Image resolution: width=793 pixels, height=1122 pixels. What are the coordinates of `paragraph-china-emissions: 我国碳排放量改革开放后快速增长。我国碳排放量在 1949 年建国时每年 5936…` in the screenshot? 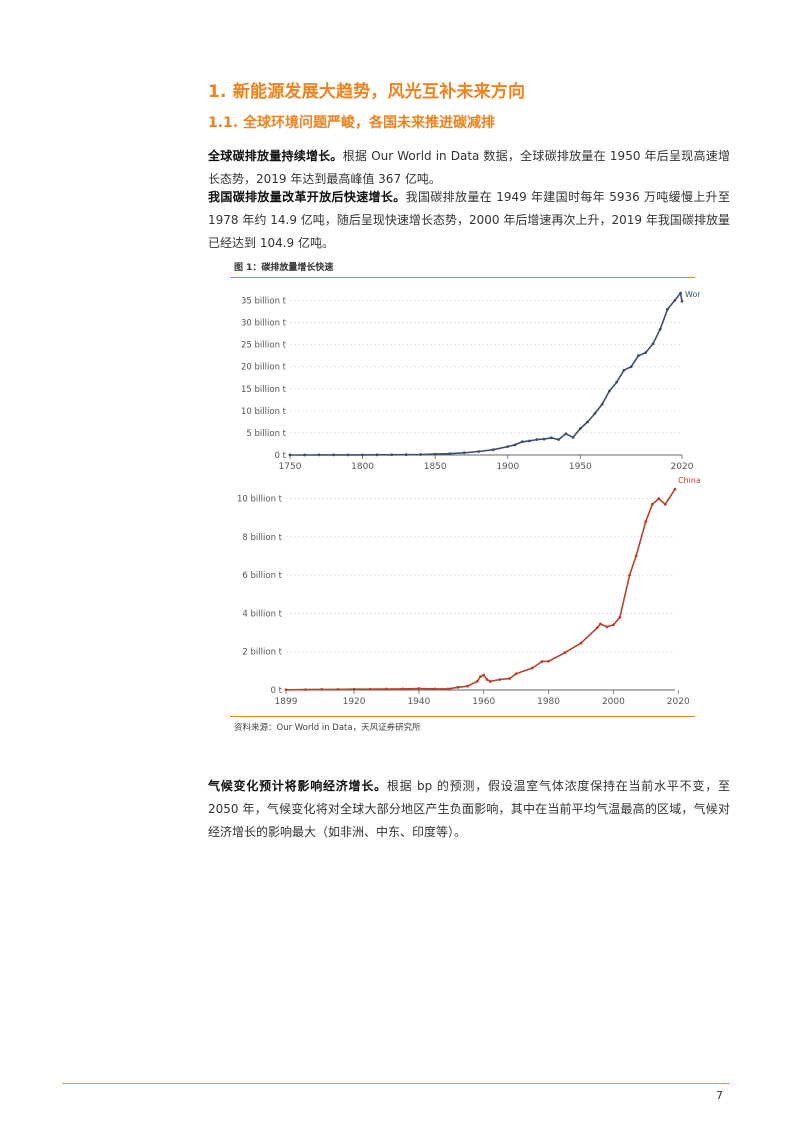 It's located at (469, 220).